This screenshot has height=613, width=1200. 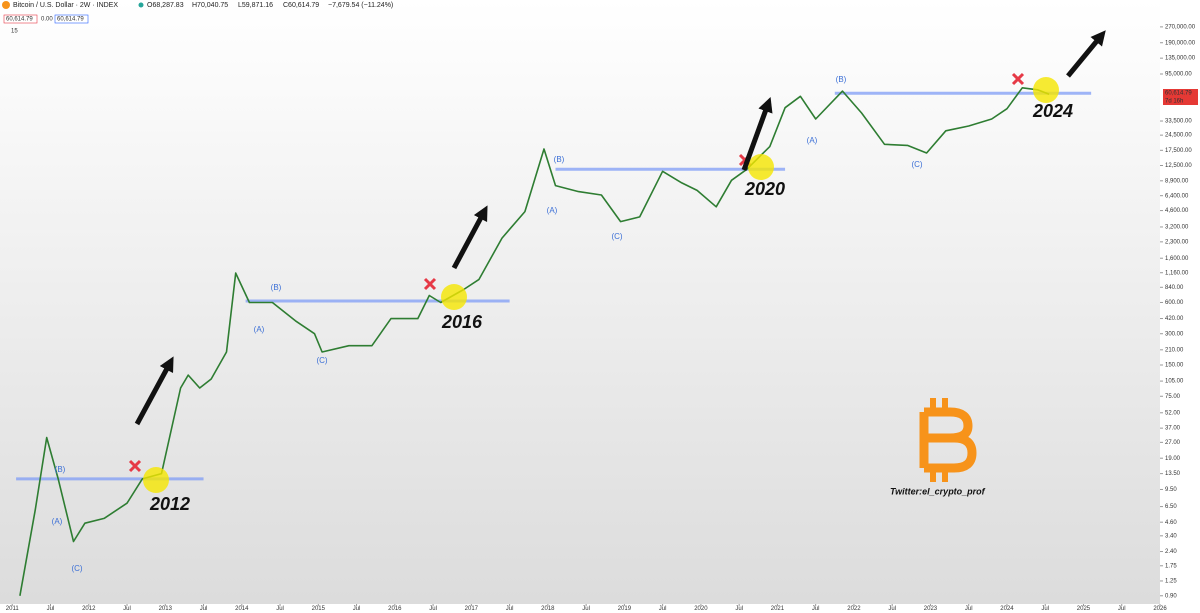 What do you see at coordinates (472, 609) in the screenshot?
I see `x-tick-label: 2017` at bounding box center [472, 609].